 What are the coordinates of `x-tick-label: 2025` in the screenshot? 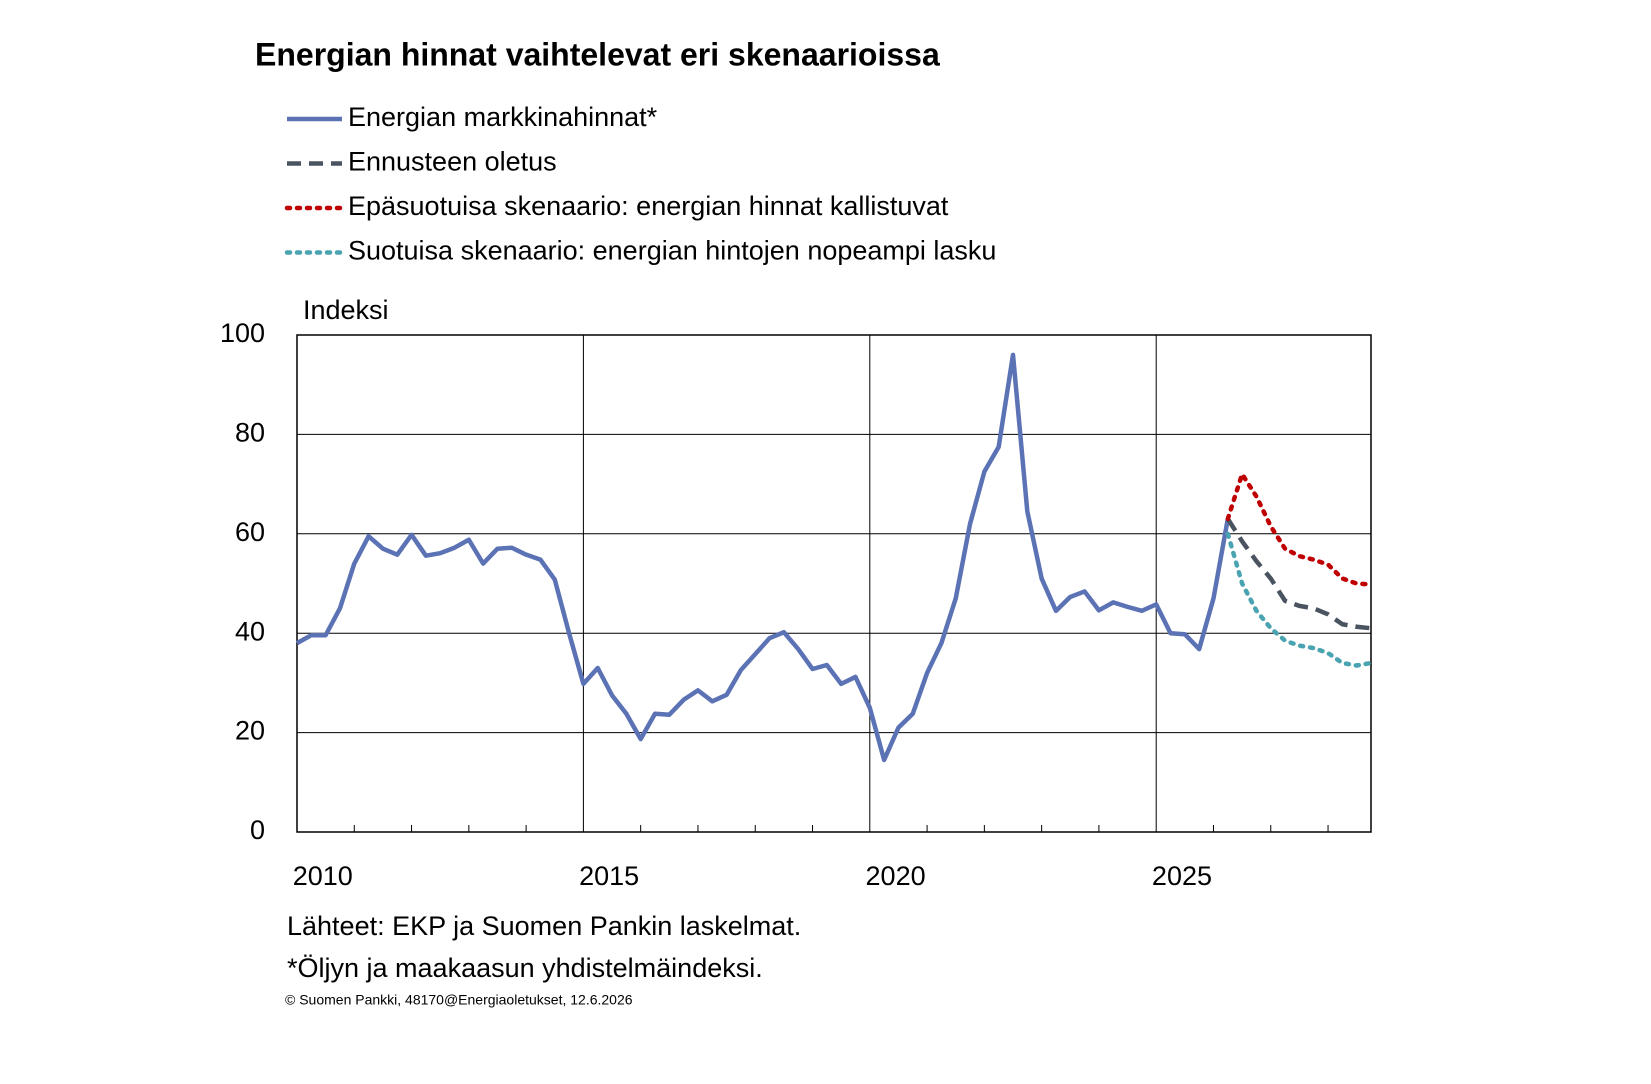 It's located at (1182, 876).